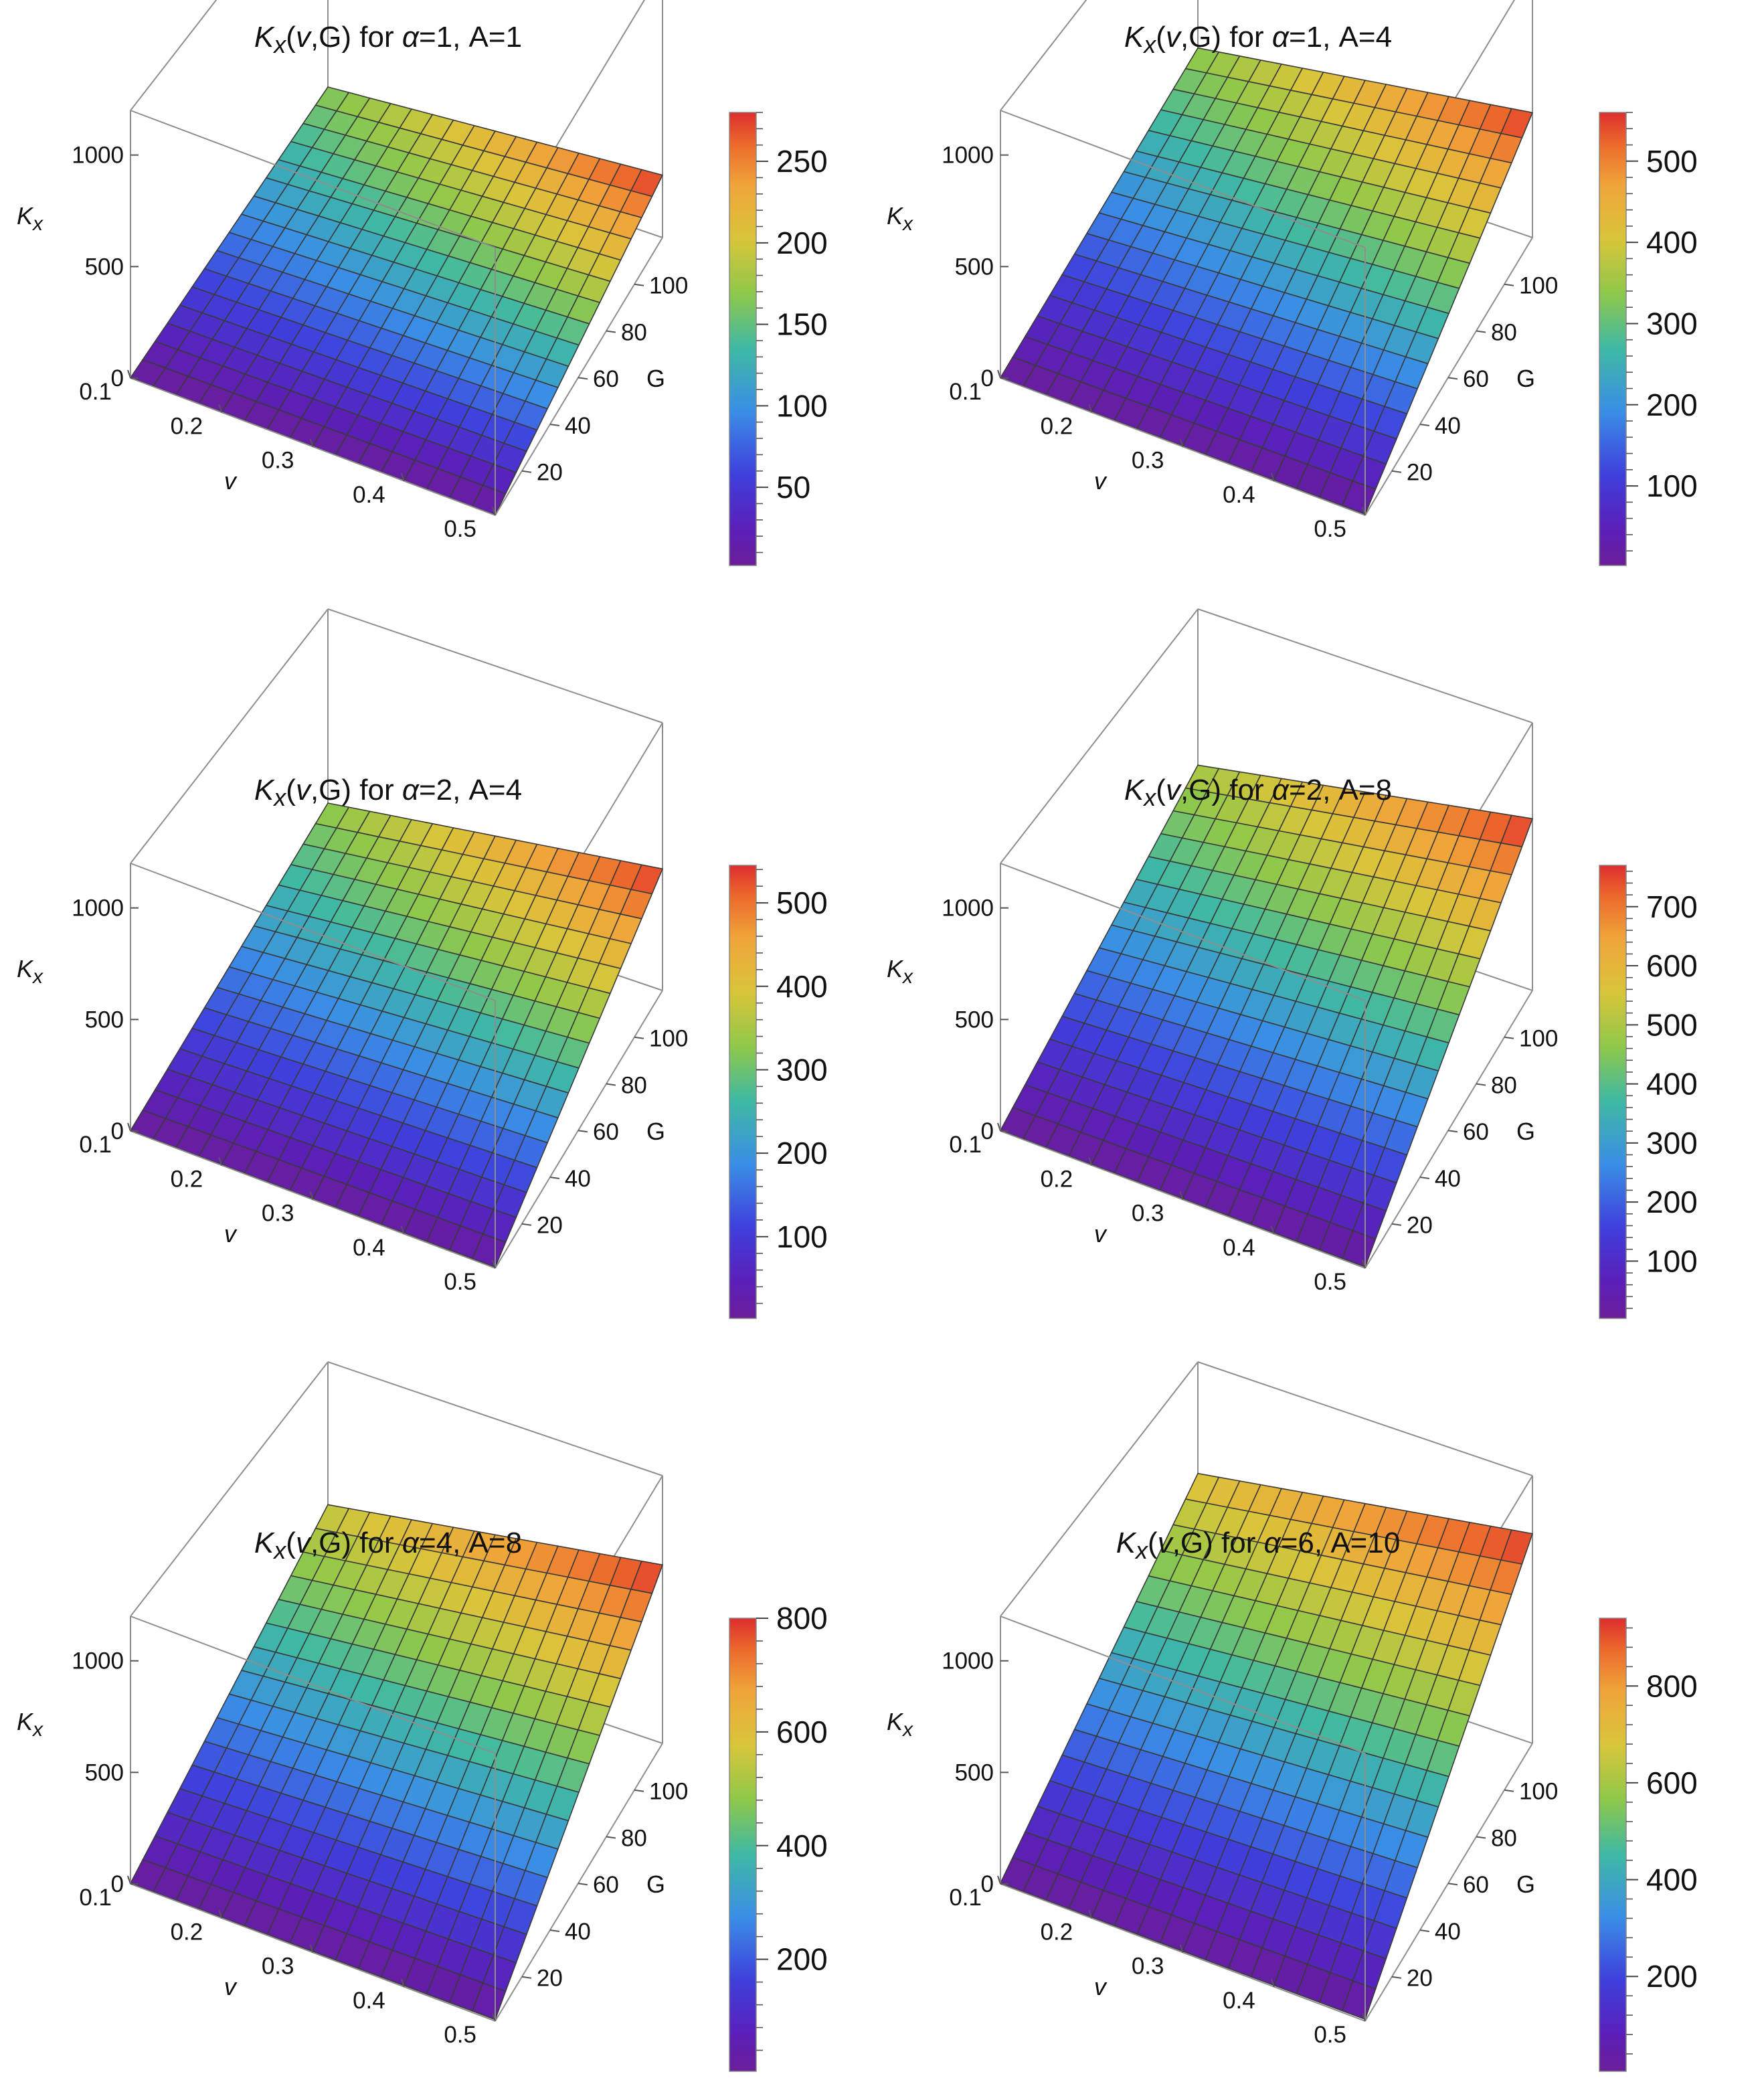  I want to click on x-axis-label: v, so click(231, 481).